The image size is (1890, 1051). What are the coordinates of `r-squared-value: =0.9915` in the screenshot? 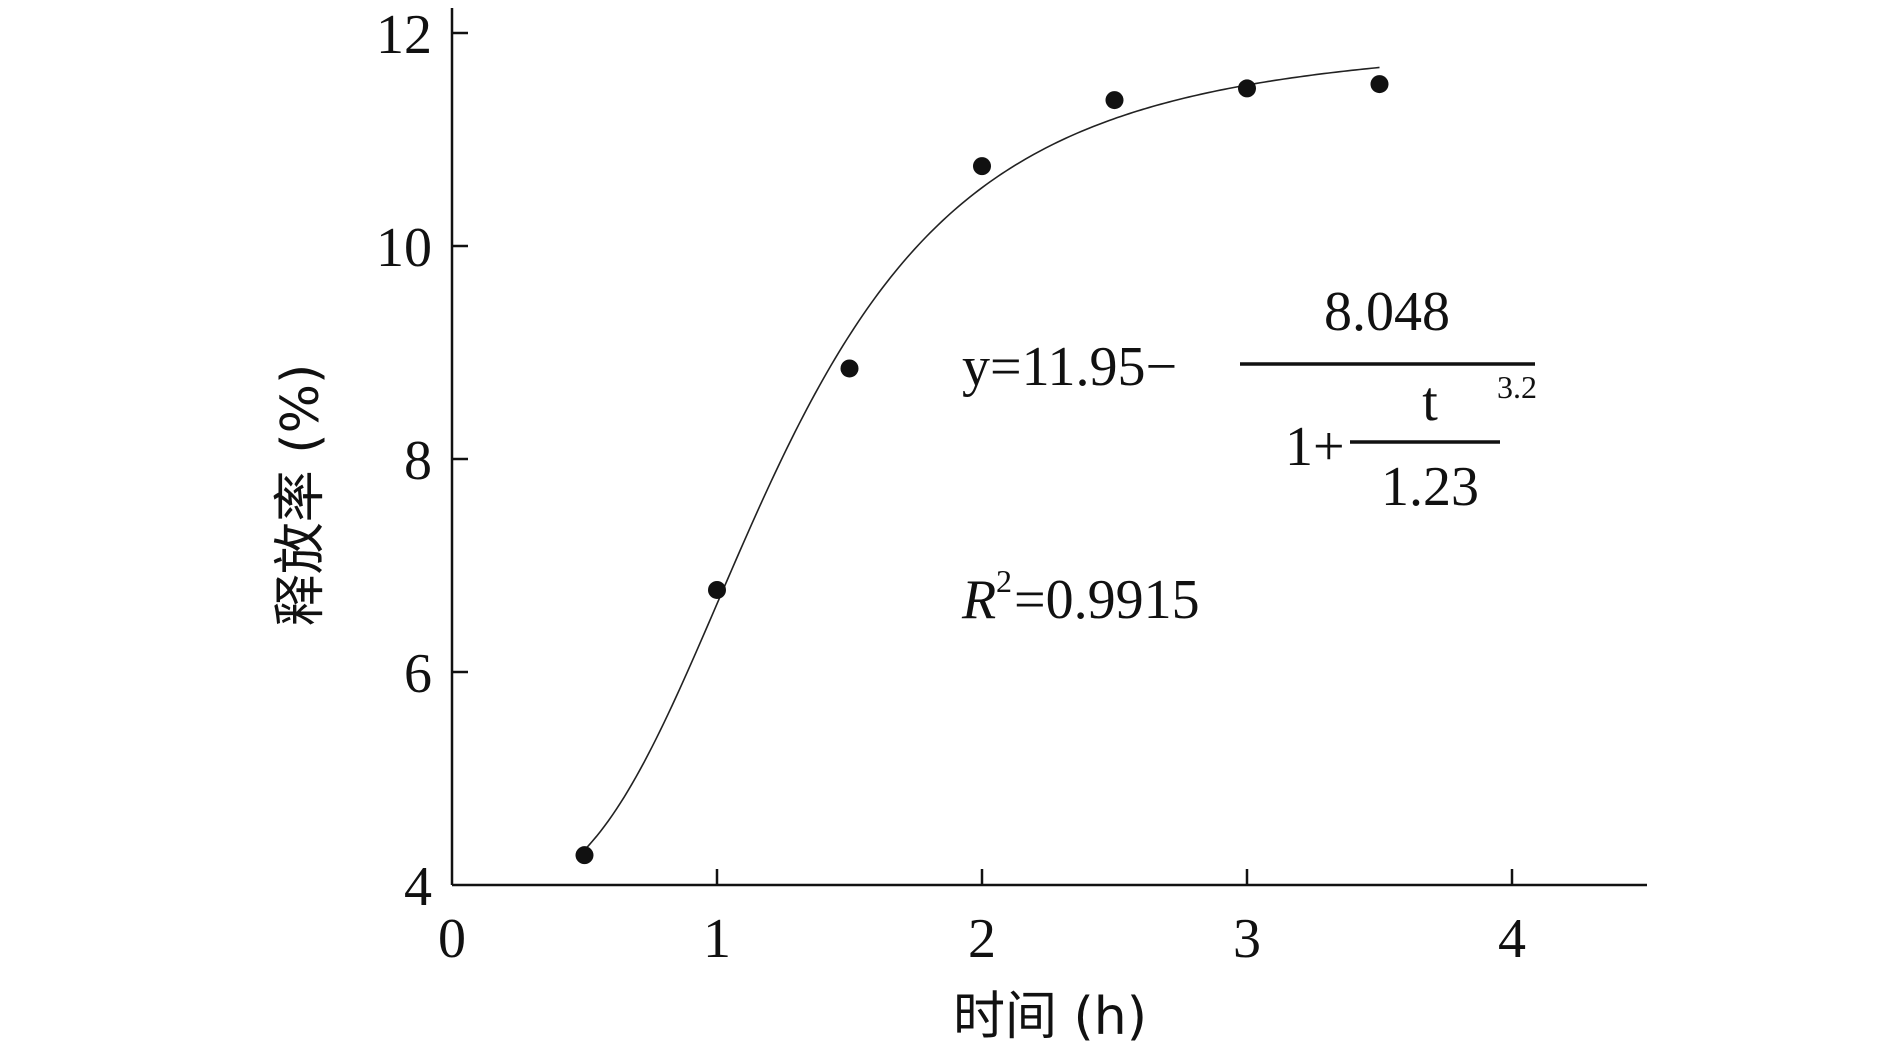 It's located at (1107, 600).